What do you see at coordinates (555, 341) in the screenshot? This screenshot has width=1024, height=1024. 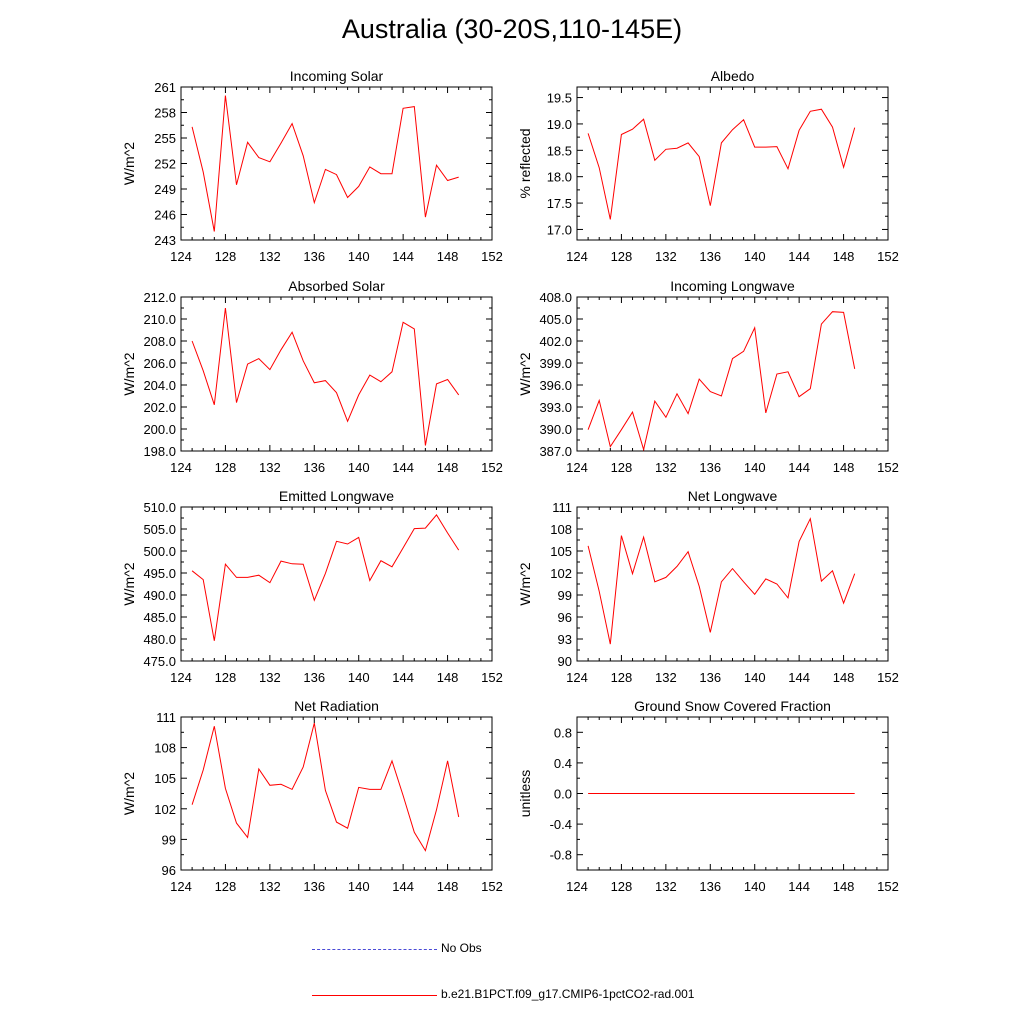 I see `y-tick-label: 402.0` at bounding box center [555, 341].